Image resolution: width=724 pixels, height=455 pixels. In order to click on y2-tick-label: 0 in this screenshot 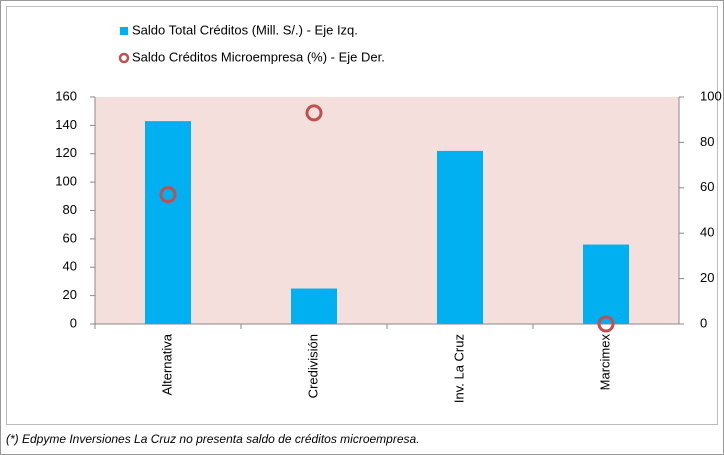, I will do `click(703, 322)`.